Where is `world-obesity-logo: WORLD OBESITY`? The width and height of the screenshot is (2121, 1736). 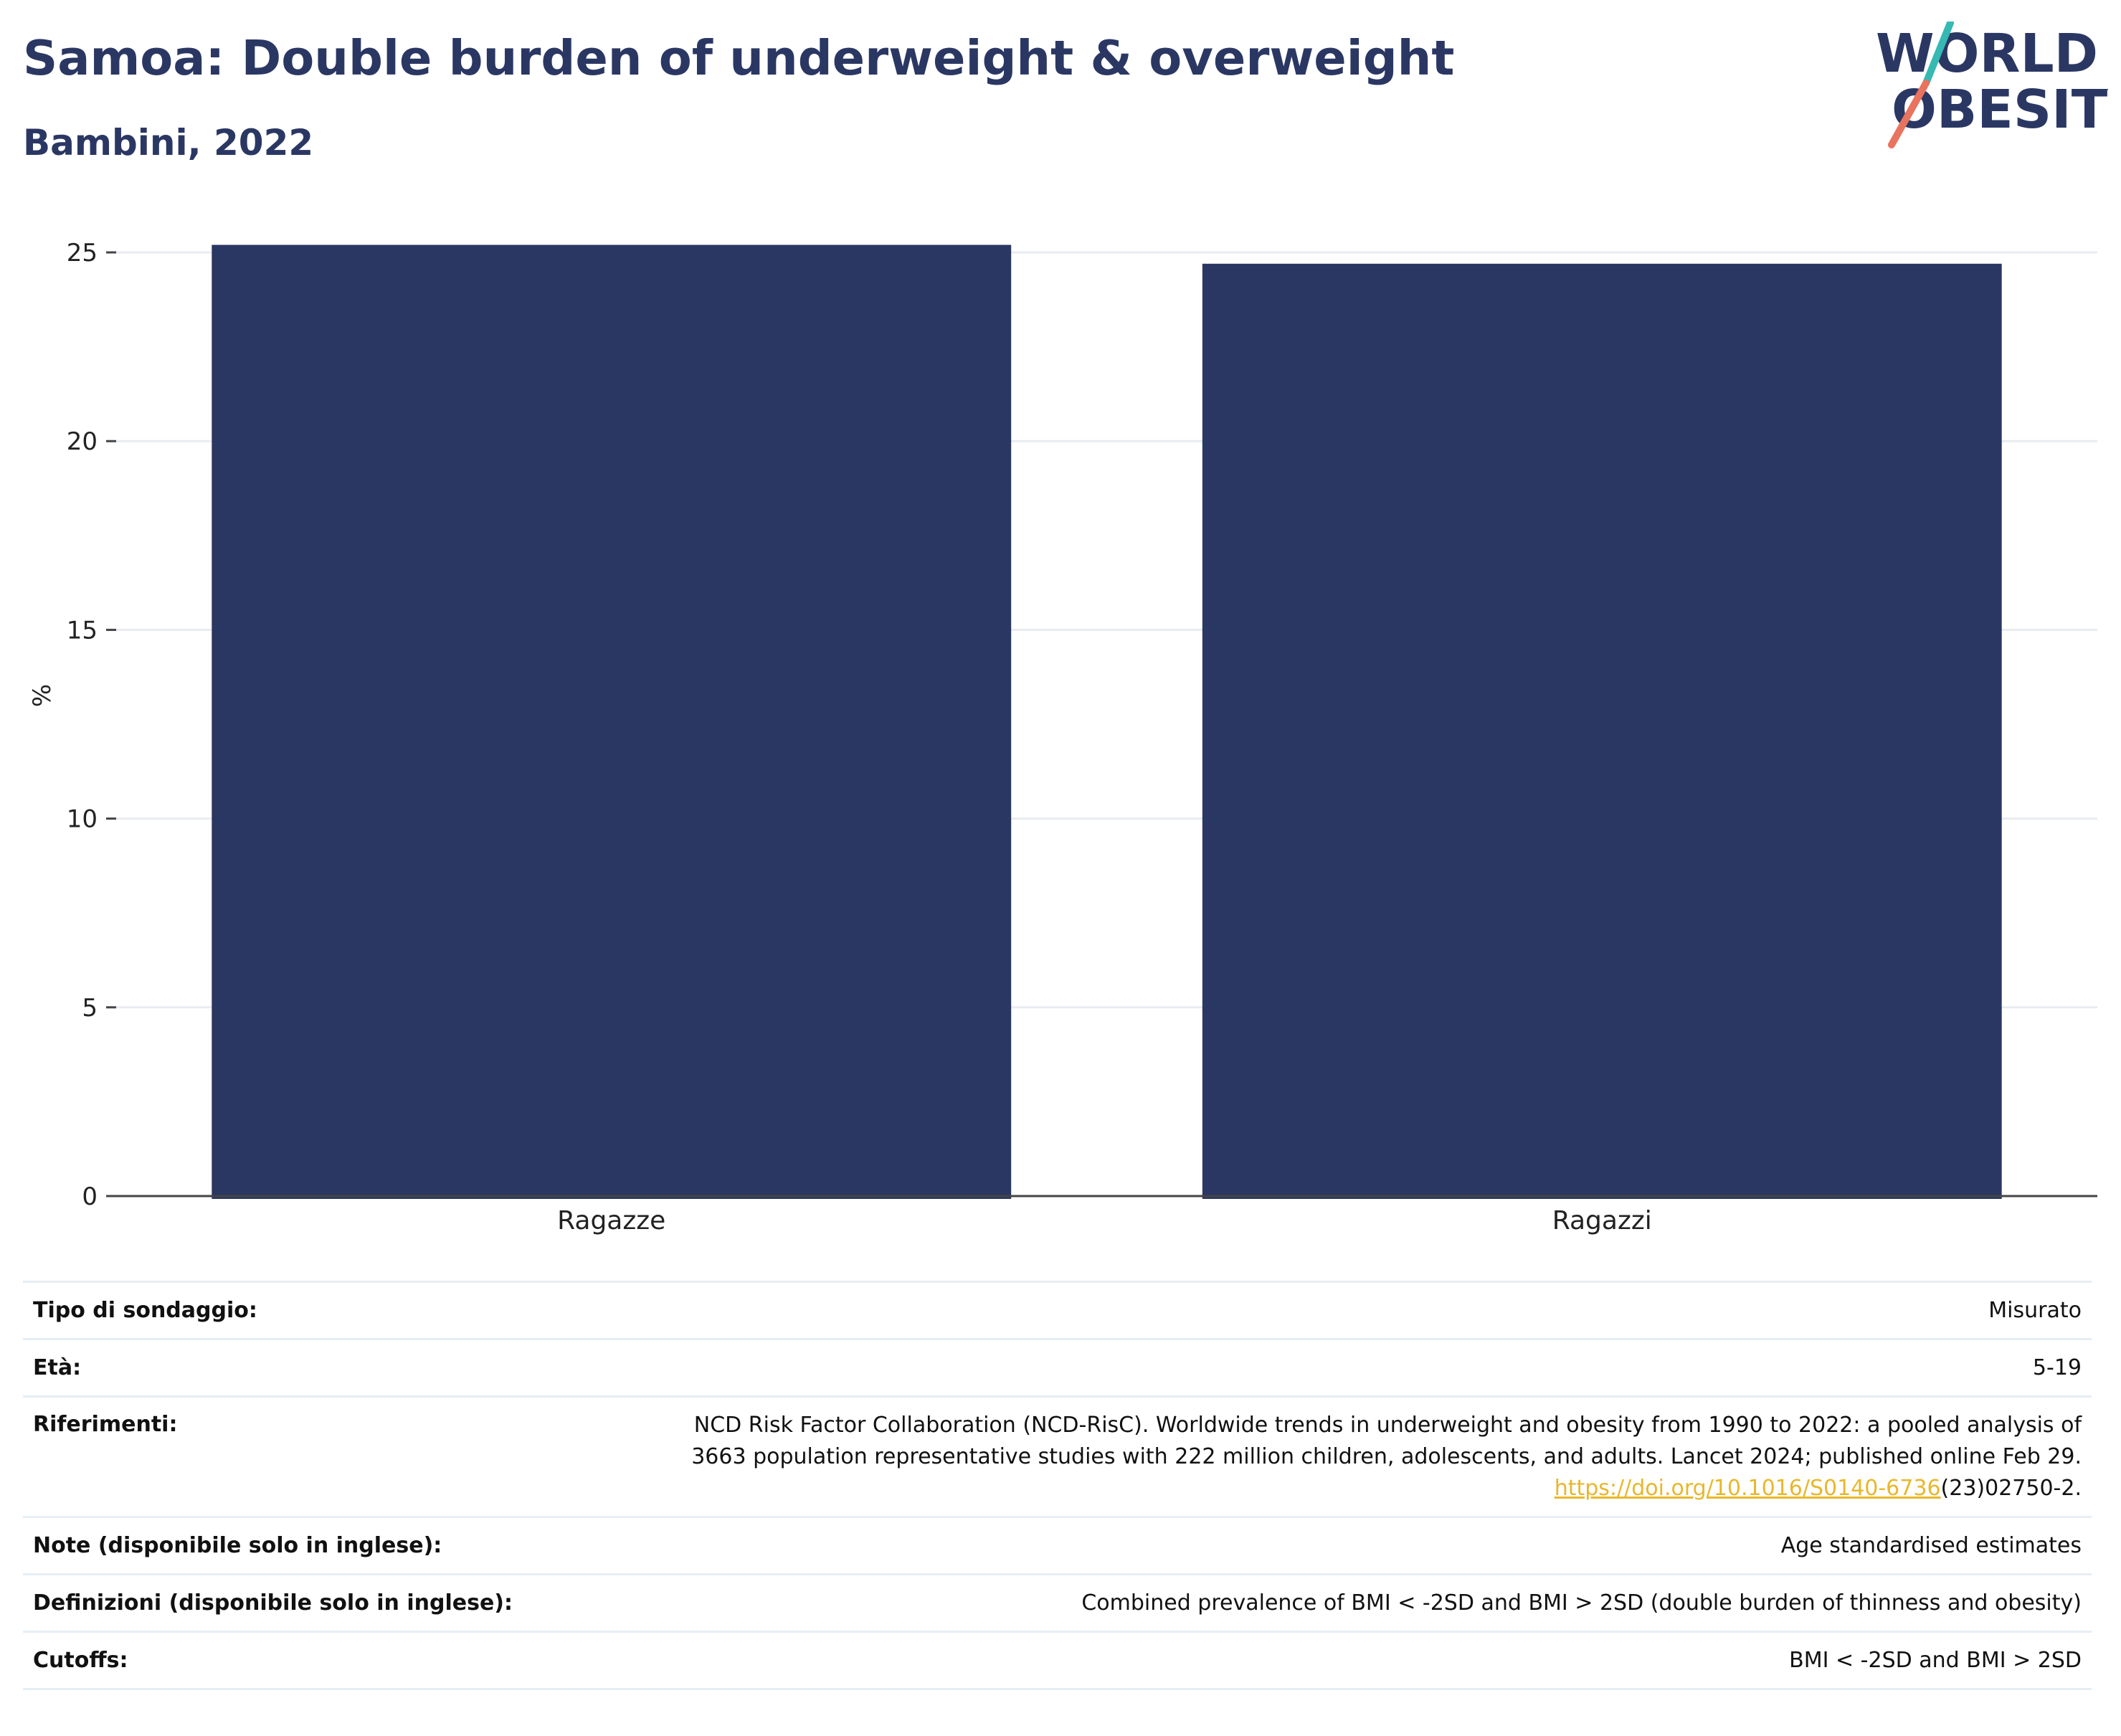
world-obesity-logo: WORLD OBESITY is located at coordinates (1992, 85).